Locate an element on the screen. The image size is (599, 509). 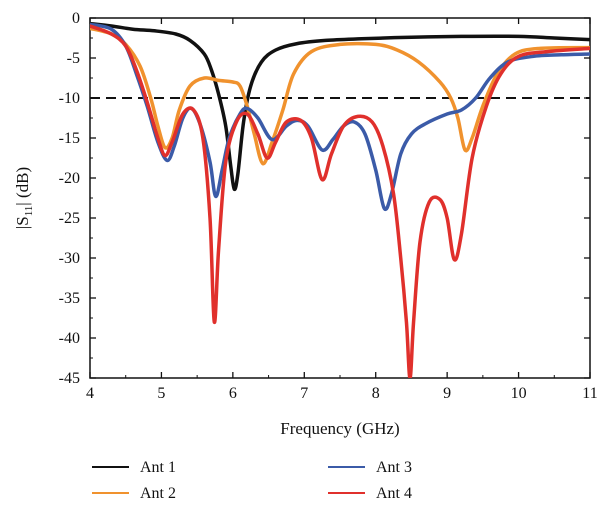
x-tick-label: 11 is located at coordinates (589, 393).